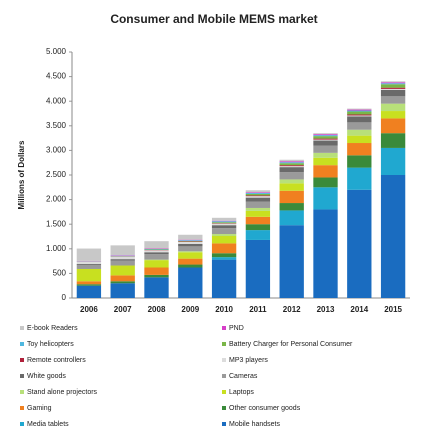 This screenshot has width=427, height=440. Describe the element at coordinates (190, 309) in the screenshot. I see `x-tick-label: 2009` at that location.